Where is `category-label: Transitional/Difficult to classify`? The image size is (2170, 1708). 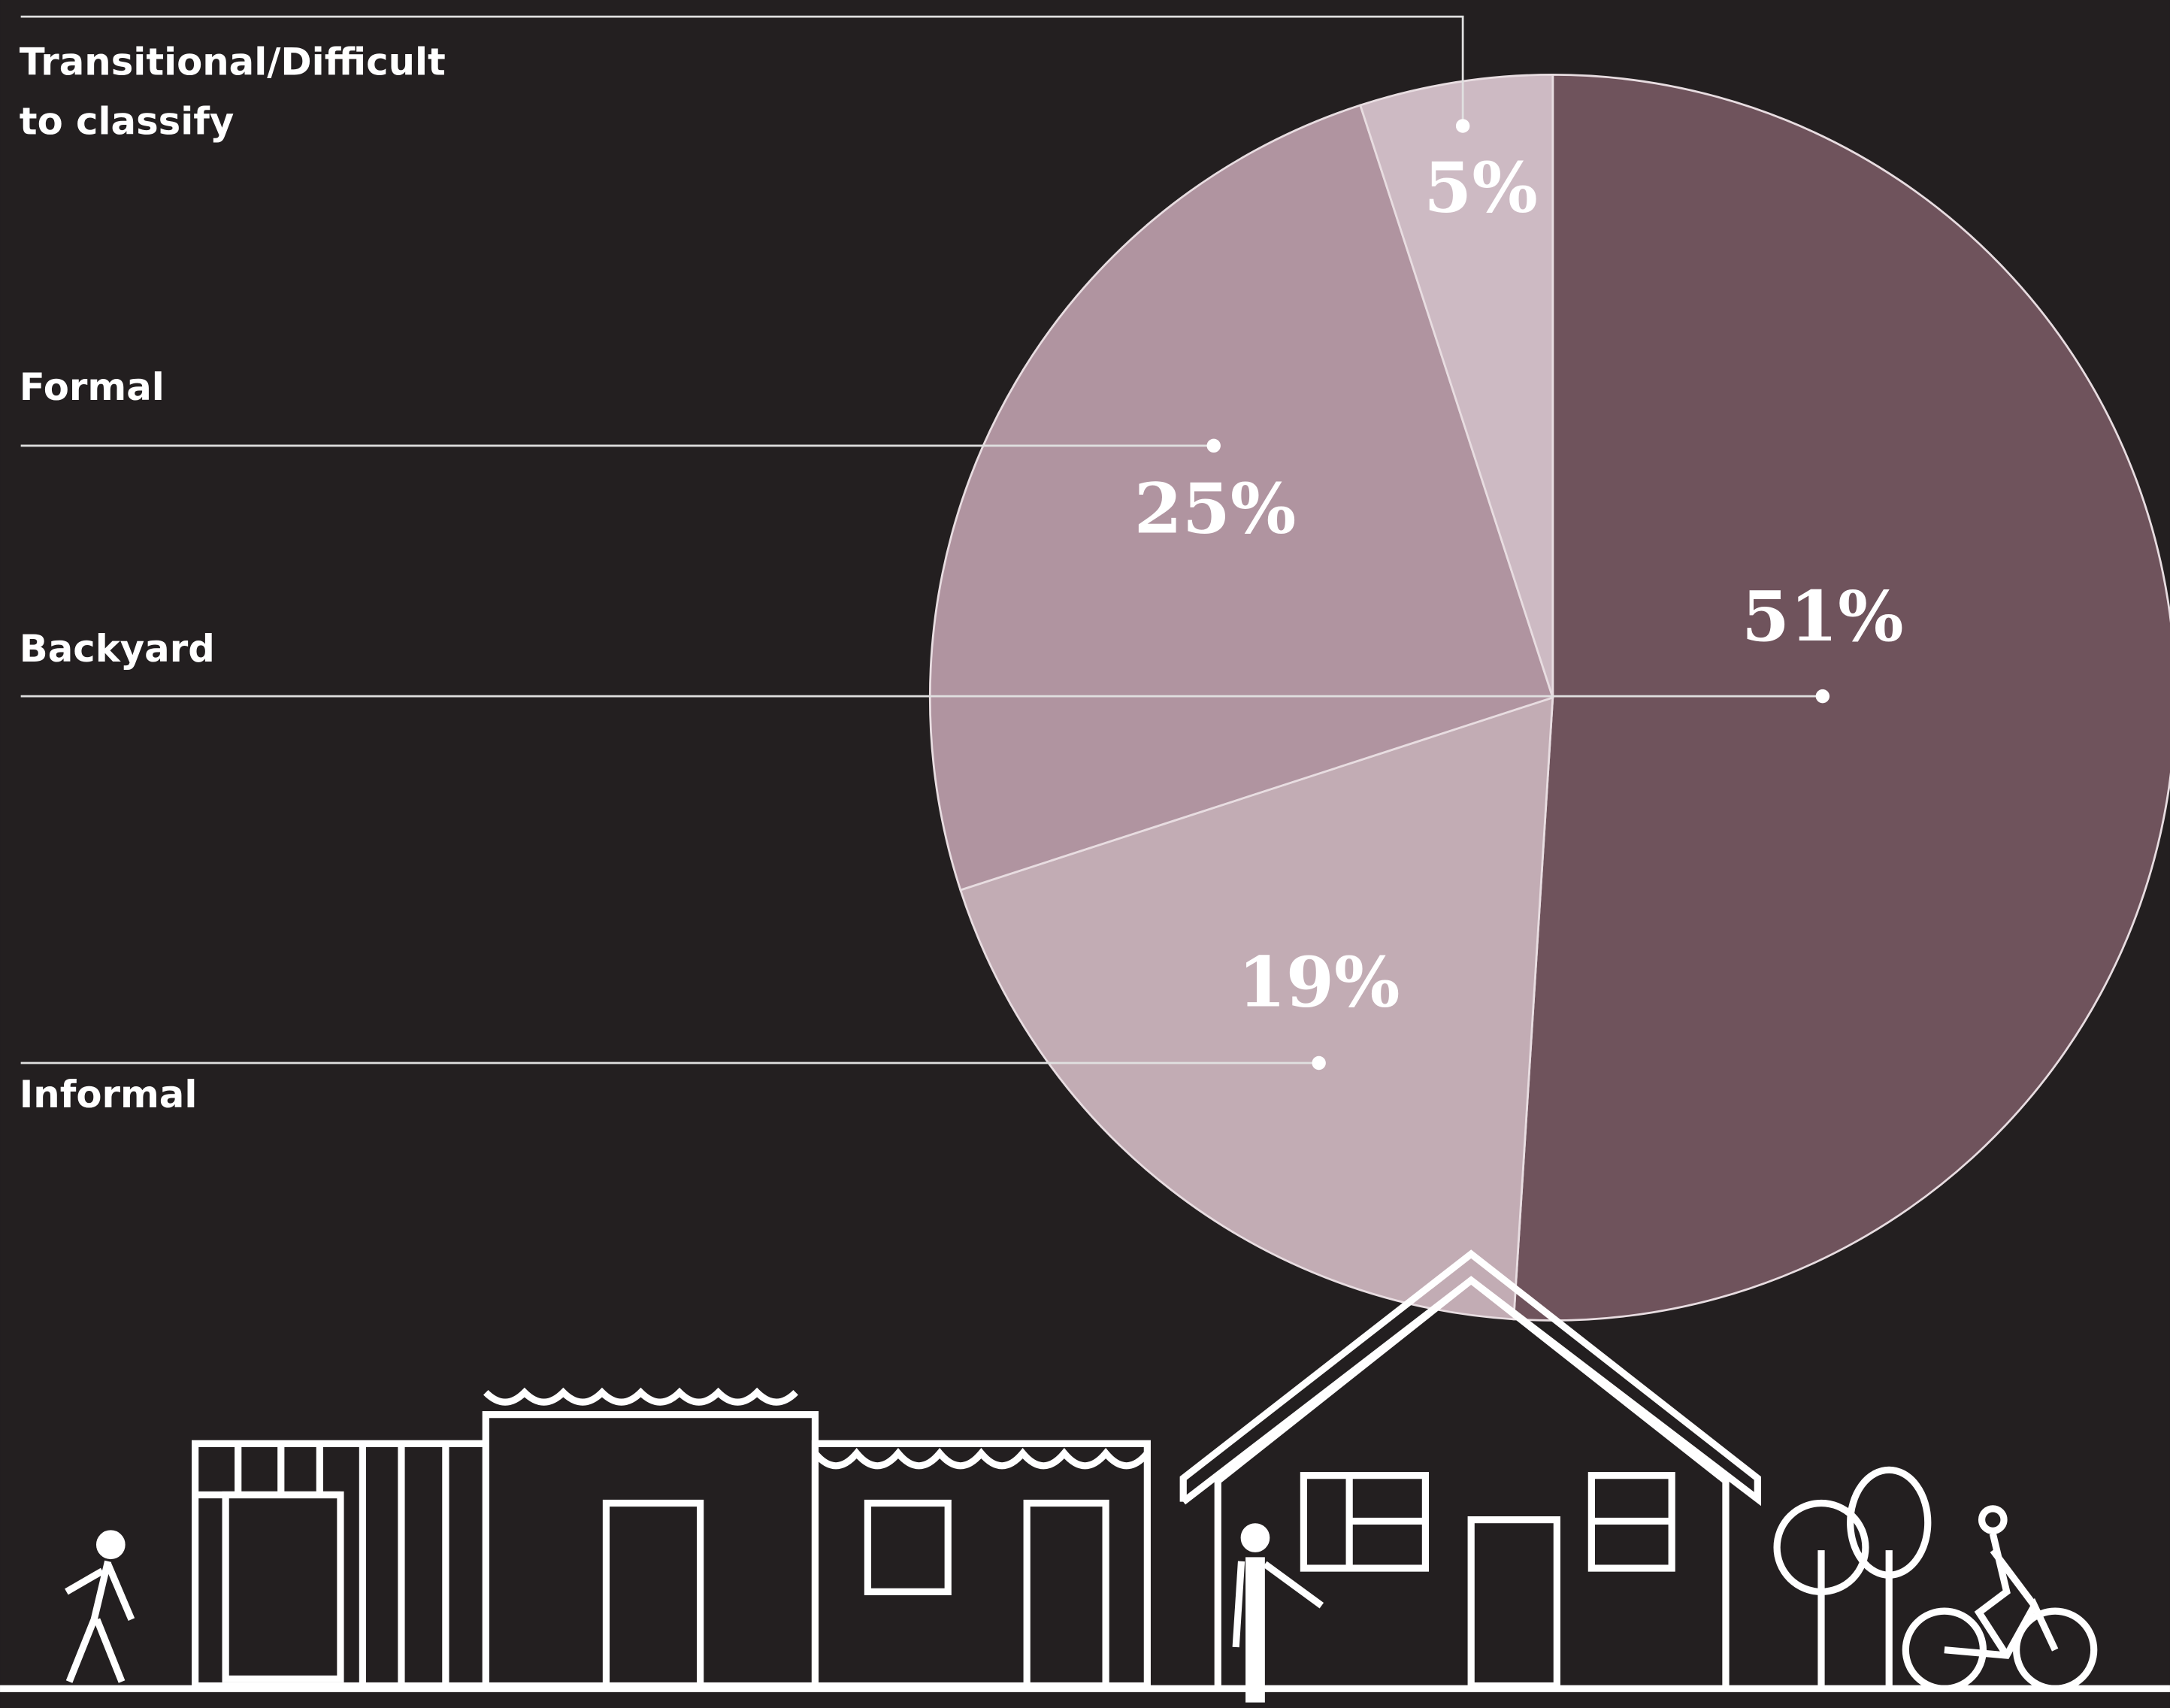
category-label: Transitional/Difficult to classify is located at coordinates (232, 92).